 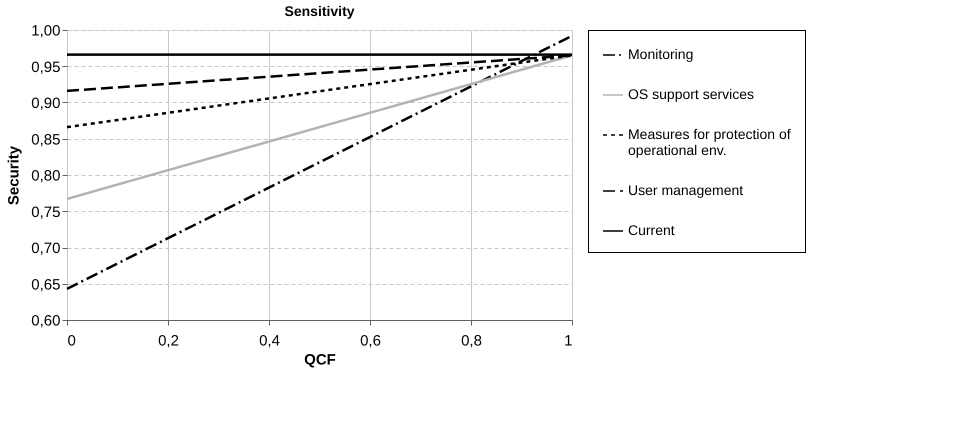 I want to click on x-tick-label: 0,4, so click(x=269, y=341).